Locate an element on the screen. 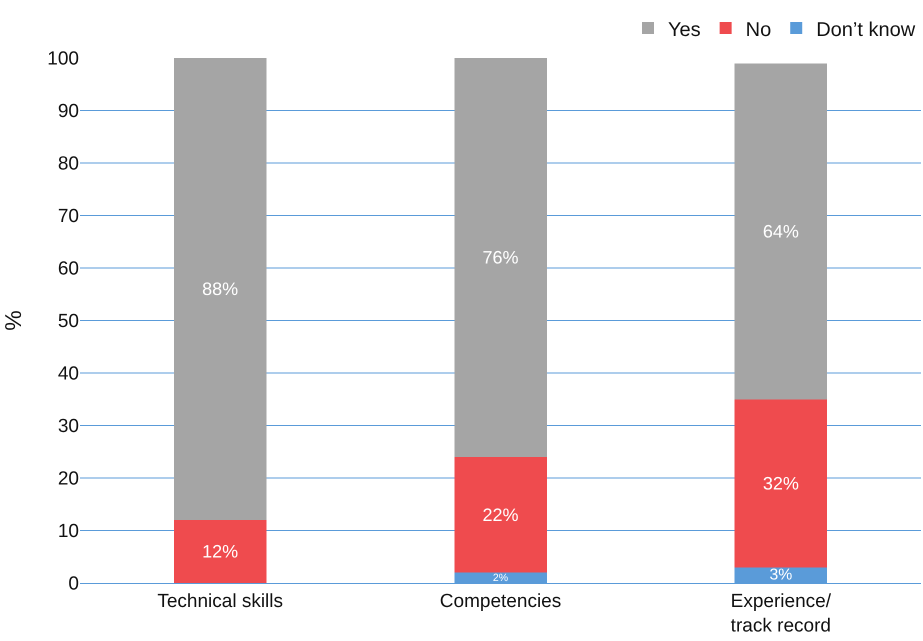 The height and width of the screenshot is (641, 923). y-tick-label: 80 is located at coordinates (68, 164).